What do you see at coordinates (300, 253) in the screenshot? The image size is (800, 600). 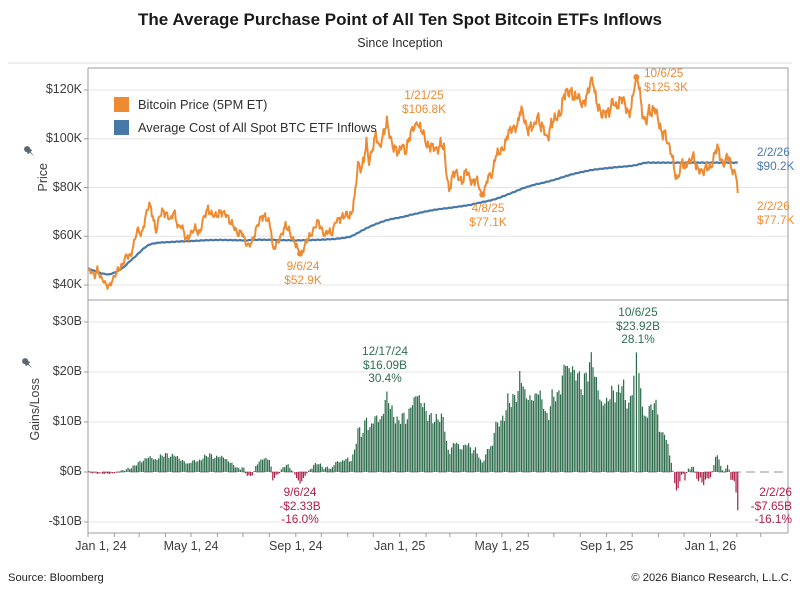 I see `price-marker-dot` at bounding box center [300, 253].